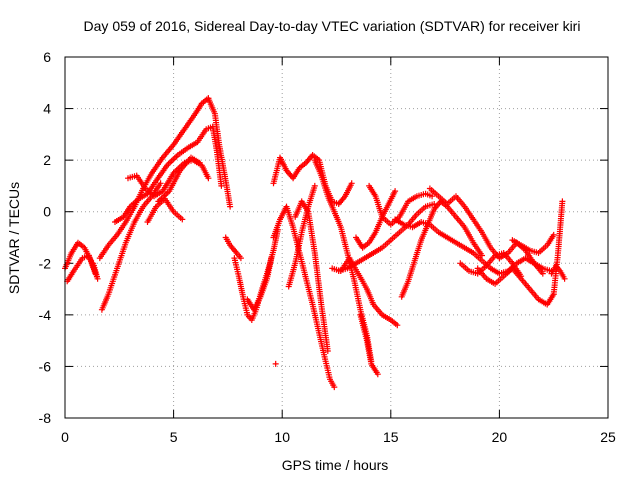 Image resolution: width=640 pixels, height=480 pixels. Describe the element at coordinates (45, 263) in the screenshot. I see `y-tick-label: -2` at that location.